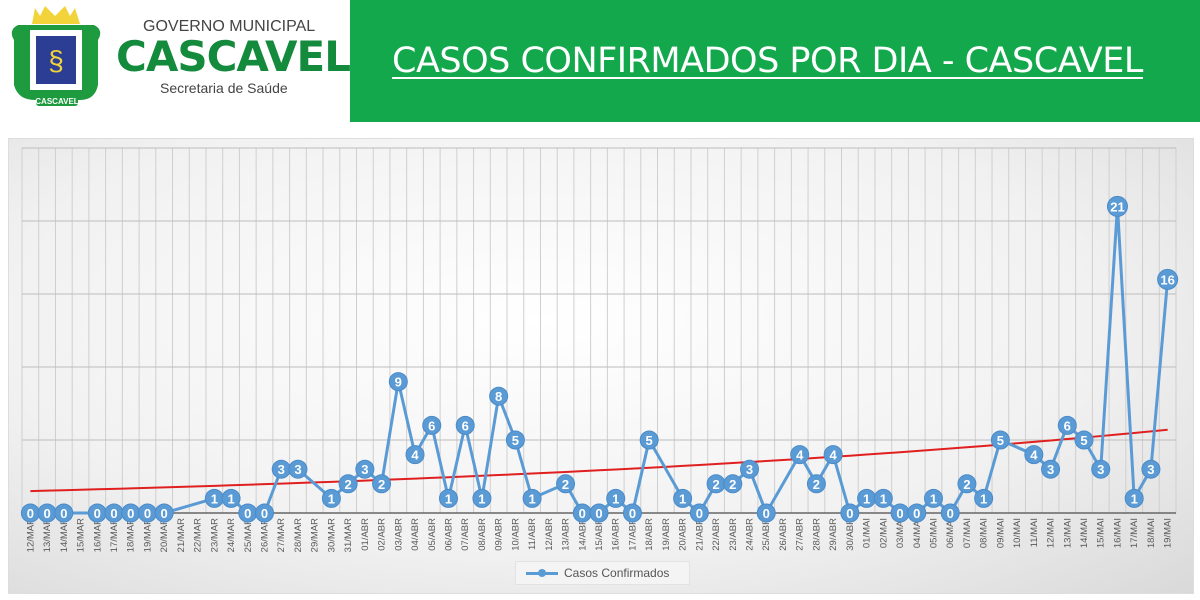 Image resolution: width=1200 pixels, height=600 pixels. Describe the element at coordinates (181, 535) in the screenshot. I see `x-tick-label: 21/MAR` at that location.